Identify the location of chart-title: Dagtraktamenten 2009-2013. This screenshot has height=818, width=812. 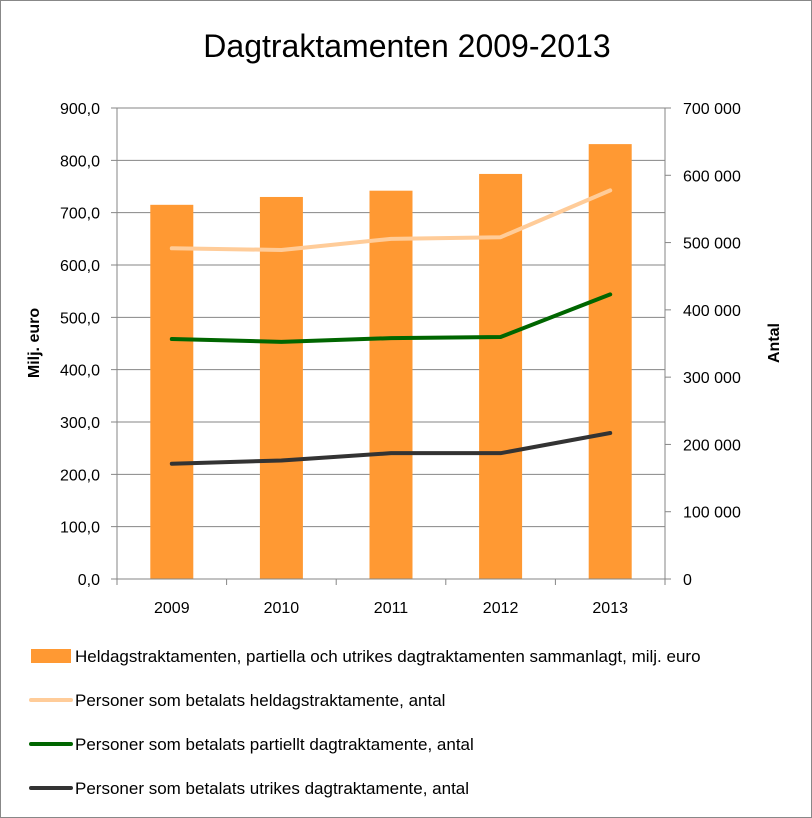
(406, 46).